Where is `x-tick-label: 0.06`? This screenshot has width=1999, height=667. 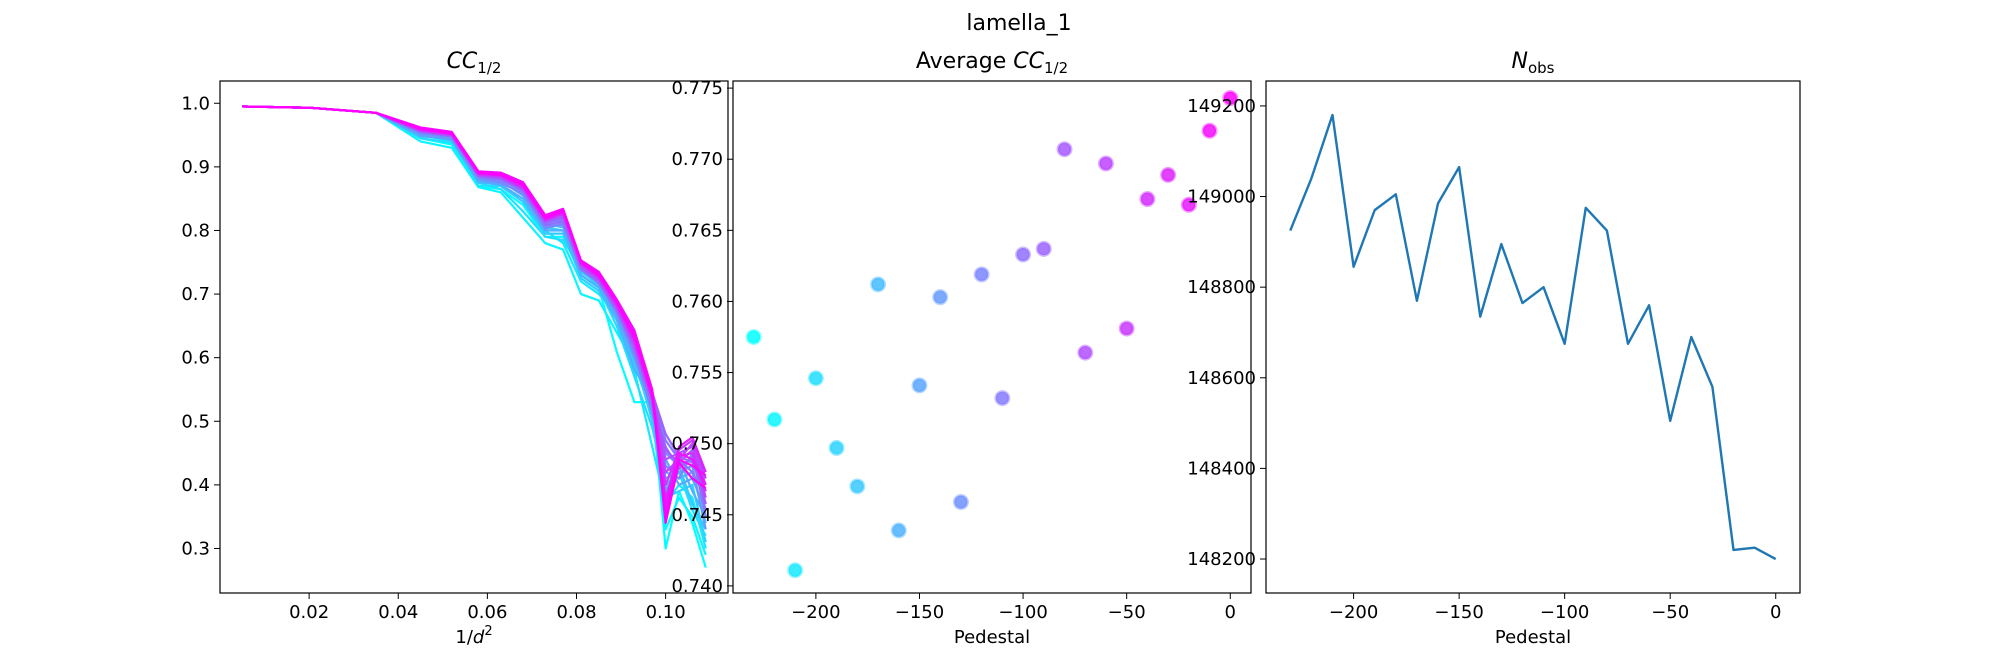
x-tick-label: 0.06 is located at coordinates (487, 612).